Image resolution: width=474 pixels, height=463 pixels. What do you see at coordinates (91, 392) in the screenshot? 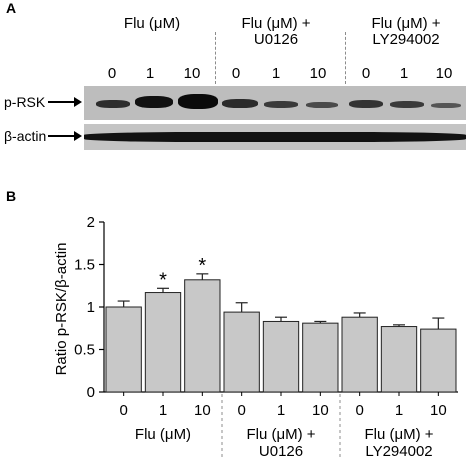
I see `y-tick-label: 0` at bounding box center [91, 392].